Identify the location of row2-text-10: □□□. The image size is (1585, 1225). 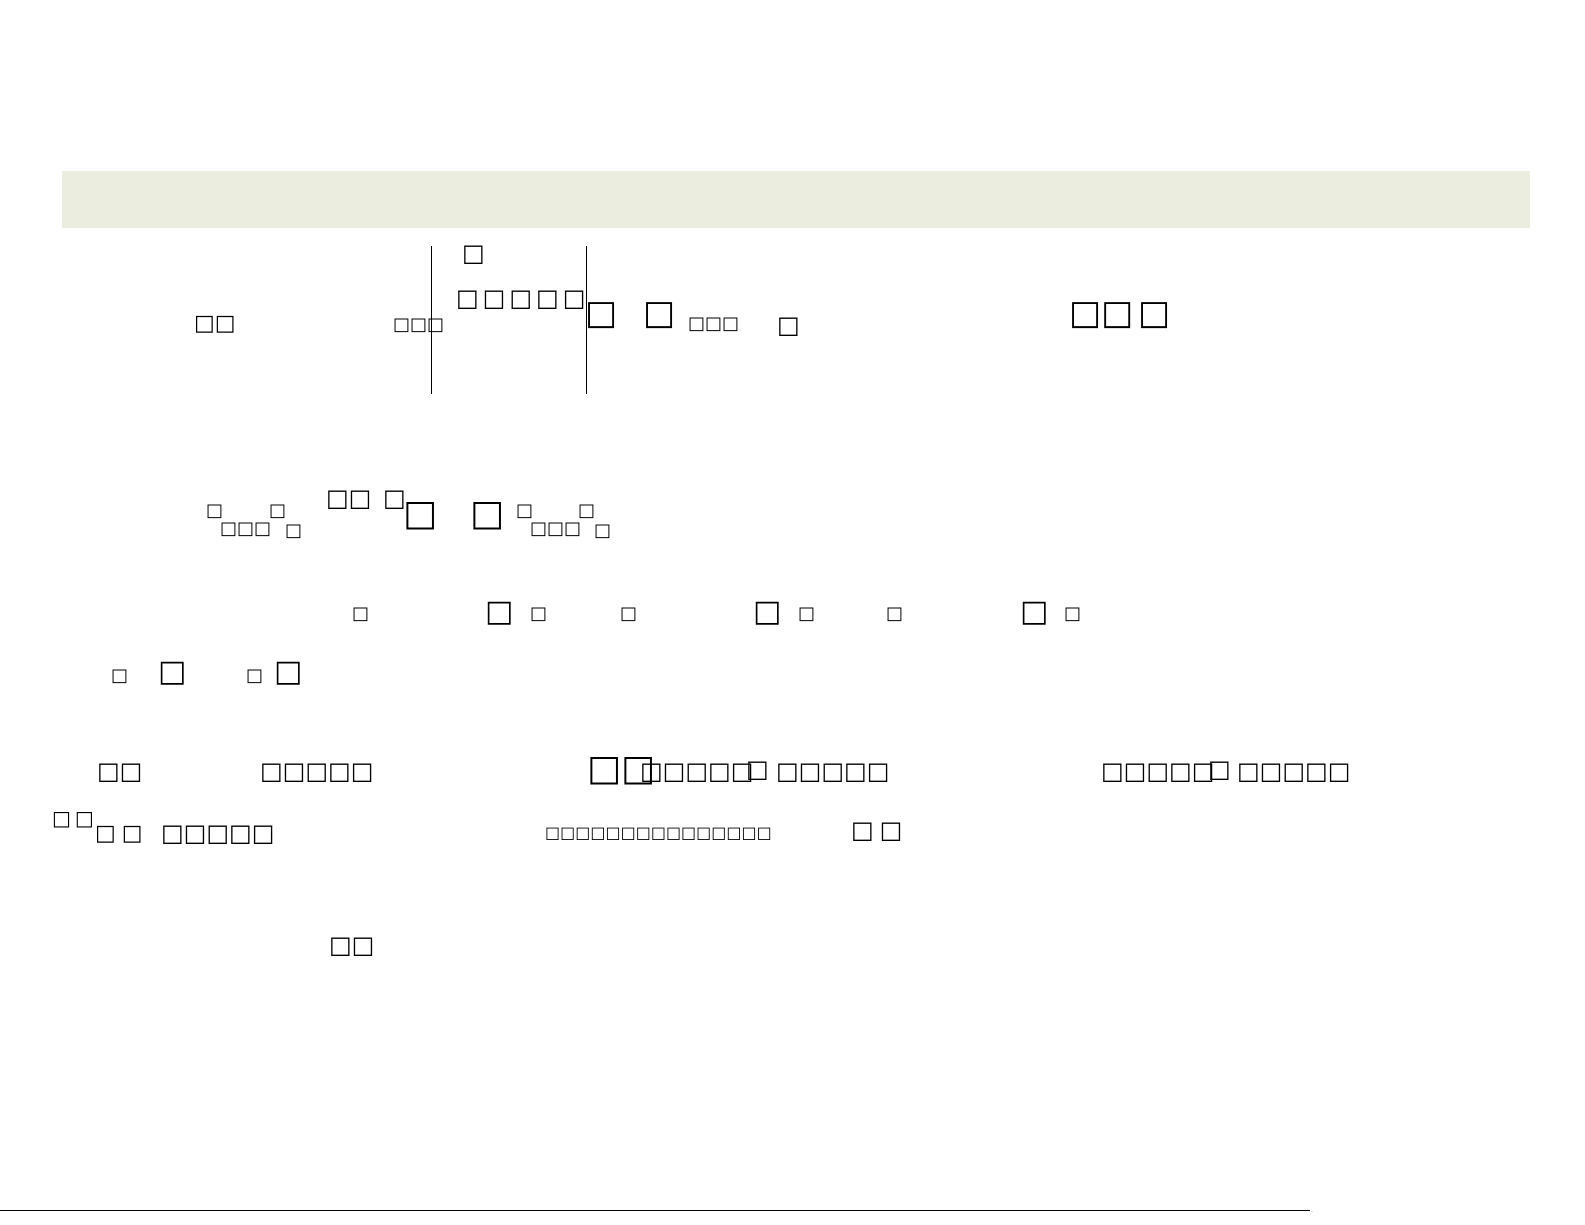
(556, 528).